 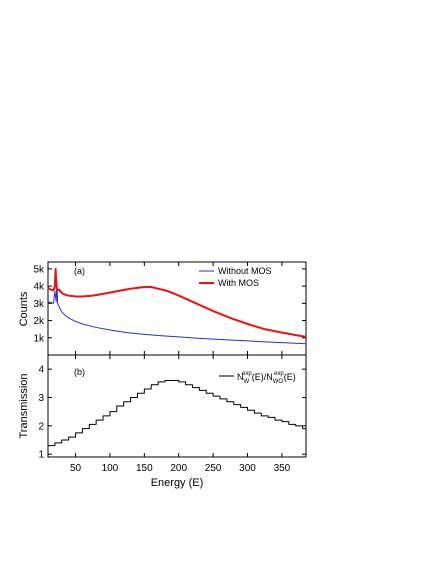 I want to click on y-axis-title-a: Counts, so click(x=24, y=308).